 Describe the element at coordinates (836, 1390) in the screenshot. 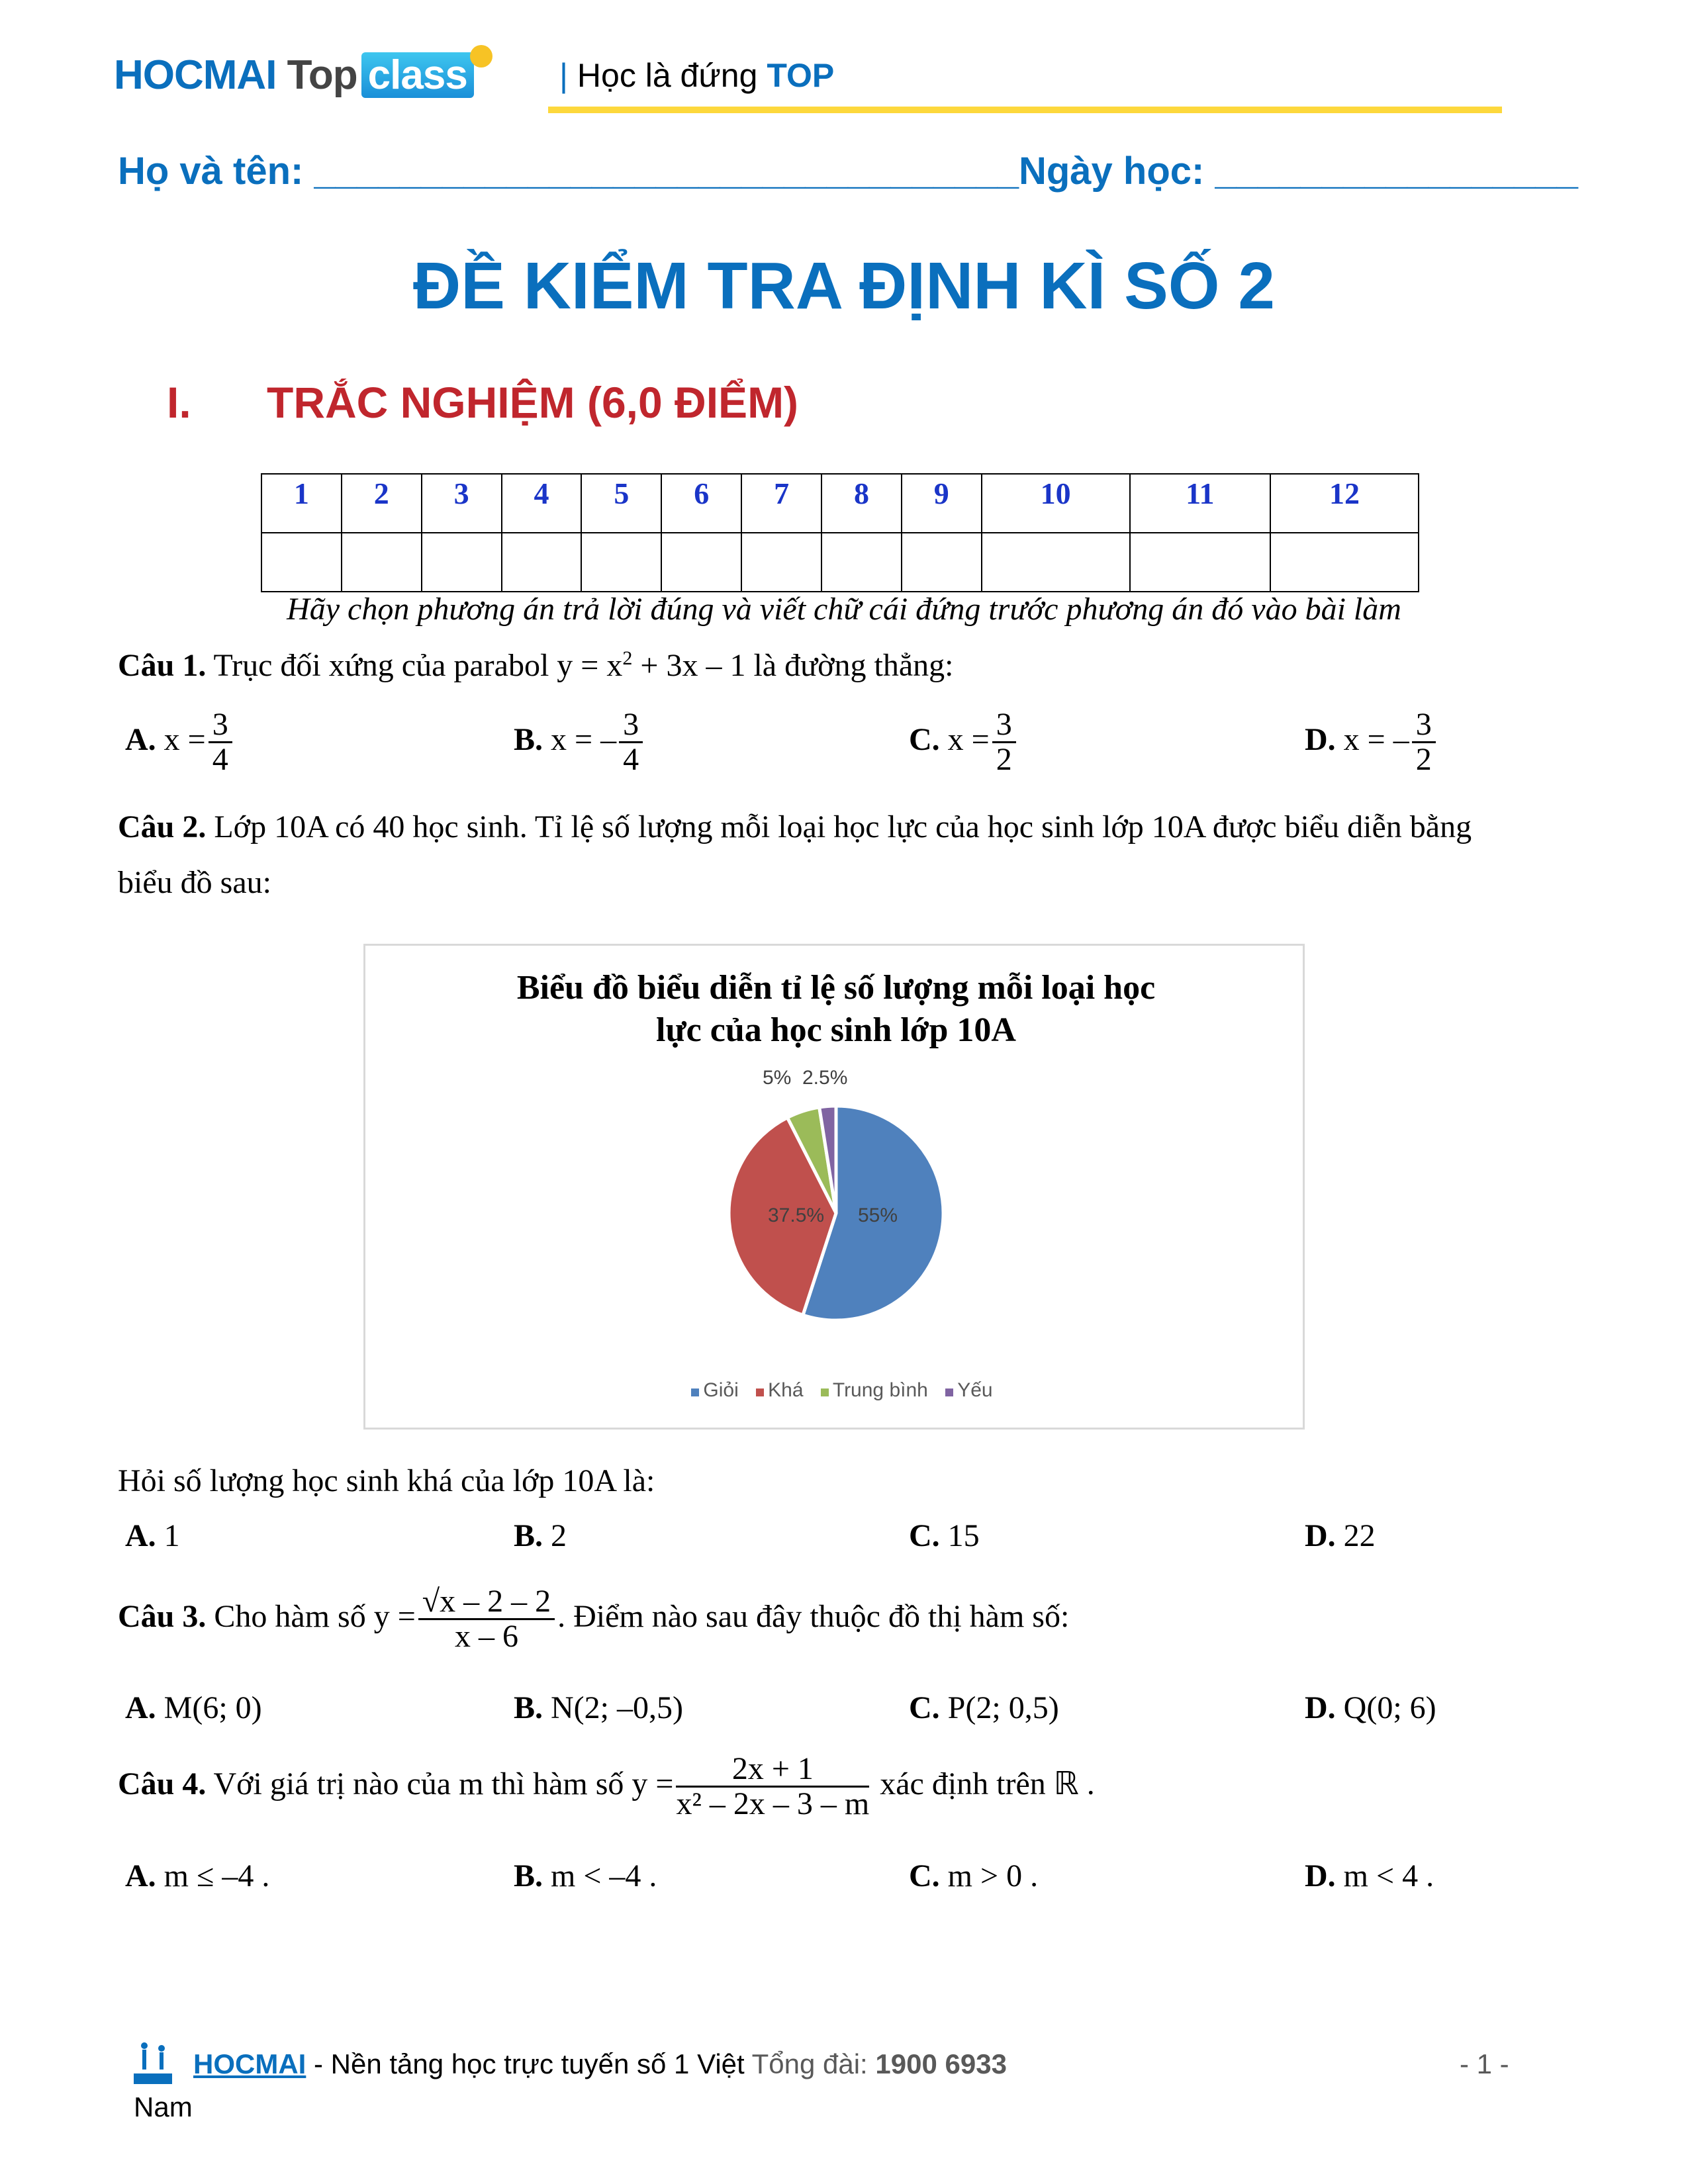

I see `chart-legend: Giỏi Khá Trung bình Yếu` at that location.